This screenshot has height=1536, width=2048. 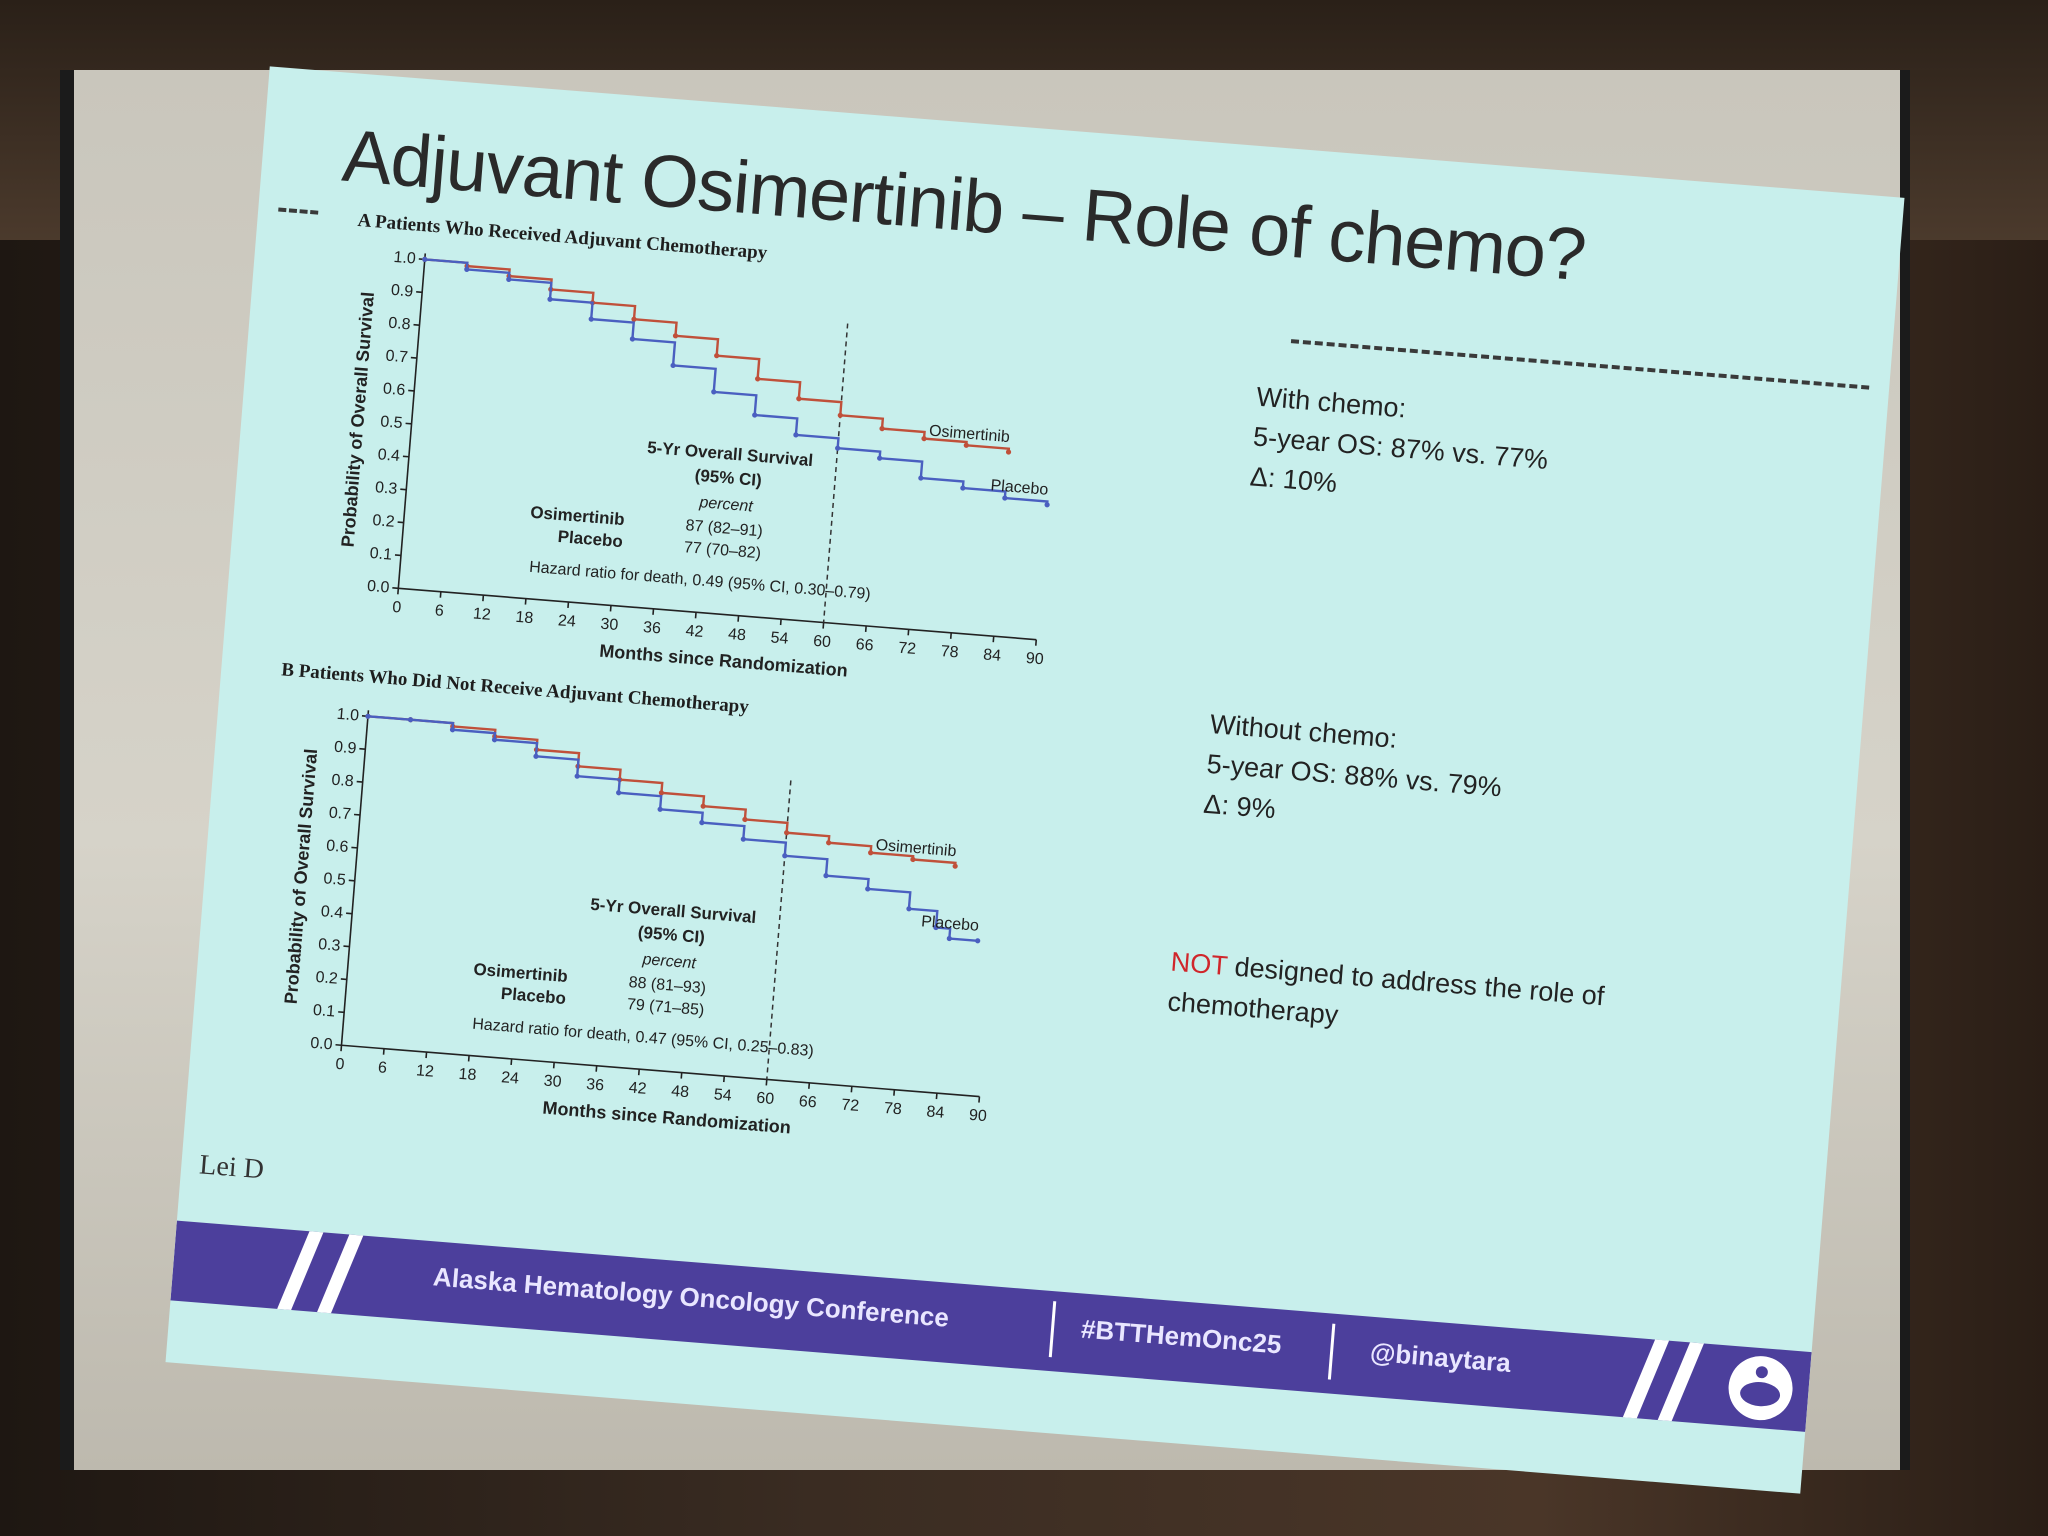 What do you see at coordinates (327, 978) in the screenshot?
I see `y-tick-label: 0.2` at bounding box center [327, 978].